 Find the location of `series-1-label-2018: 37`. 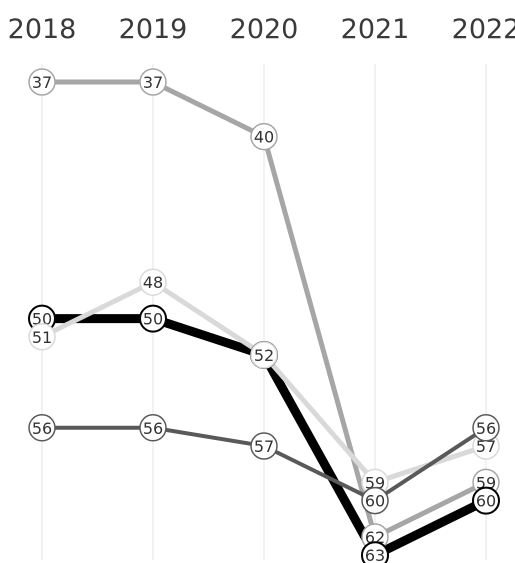

series-1-label-2018: 37 is located at coordinates (42, 82).